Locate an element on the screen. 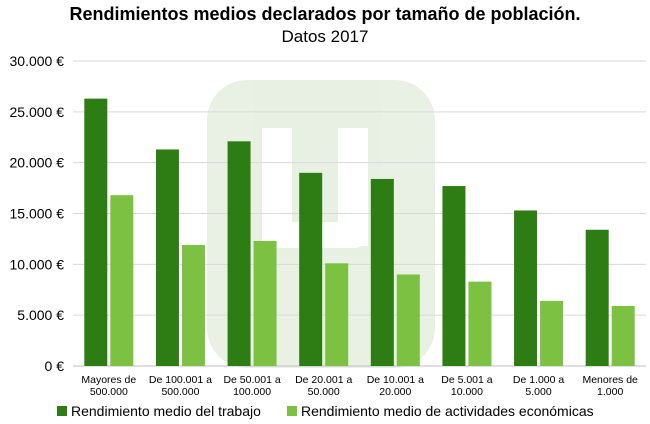 The width and height of the screenshot is (650, 424). x-tick-label: De 100.001 a is located at coordinates (180, 380).